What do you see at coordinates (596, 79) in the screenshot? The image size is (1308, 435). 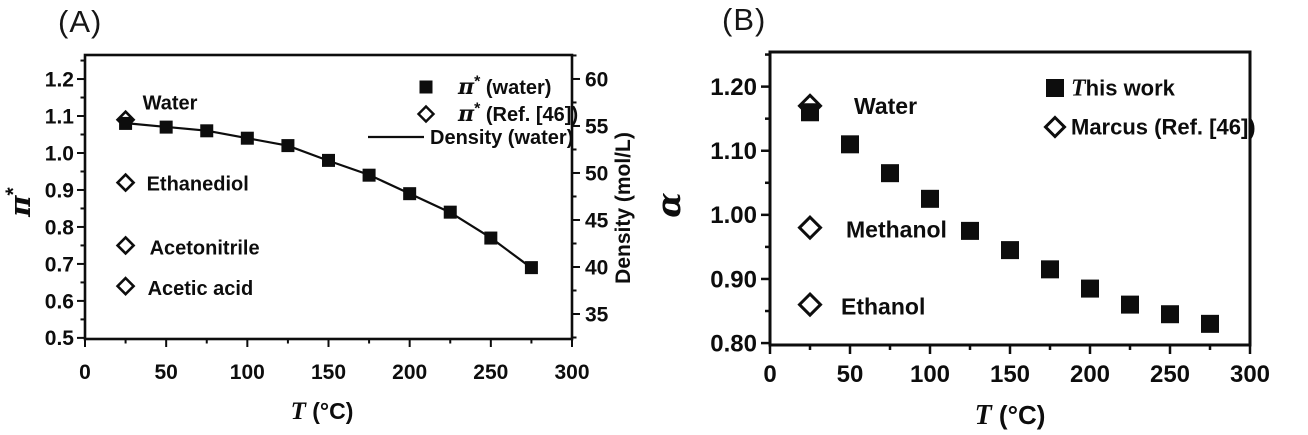 I see `y-tick-label: 60` at bounding box center [596, 79].